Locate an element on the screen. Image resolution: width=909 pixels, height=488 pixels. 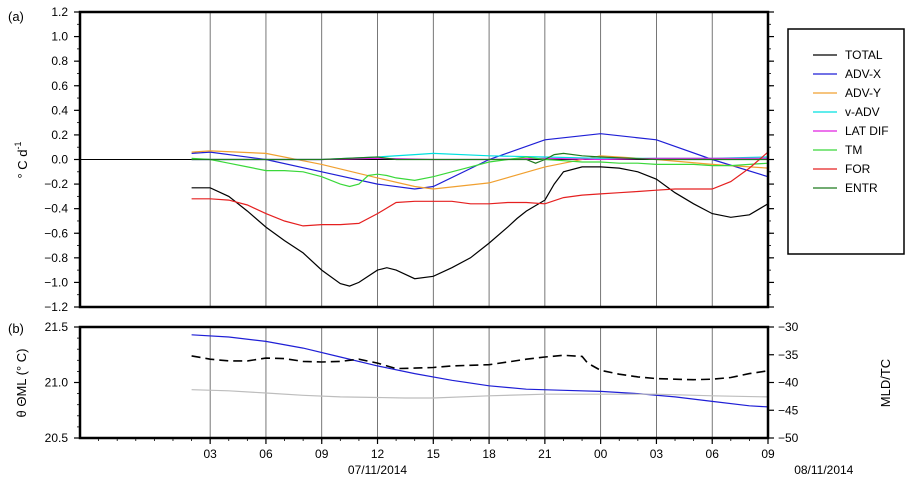
y-tick-label-a: −0.2 is located at coordinates (56, 184).